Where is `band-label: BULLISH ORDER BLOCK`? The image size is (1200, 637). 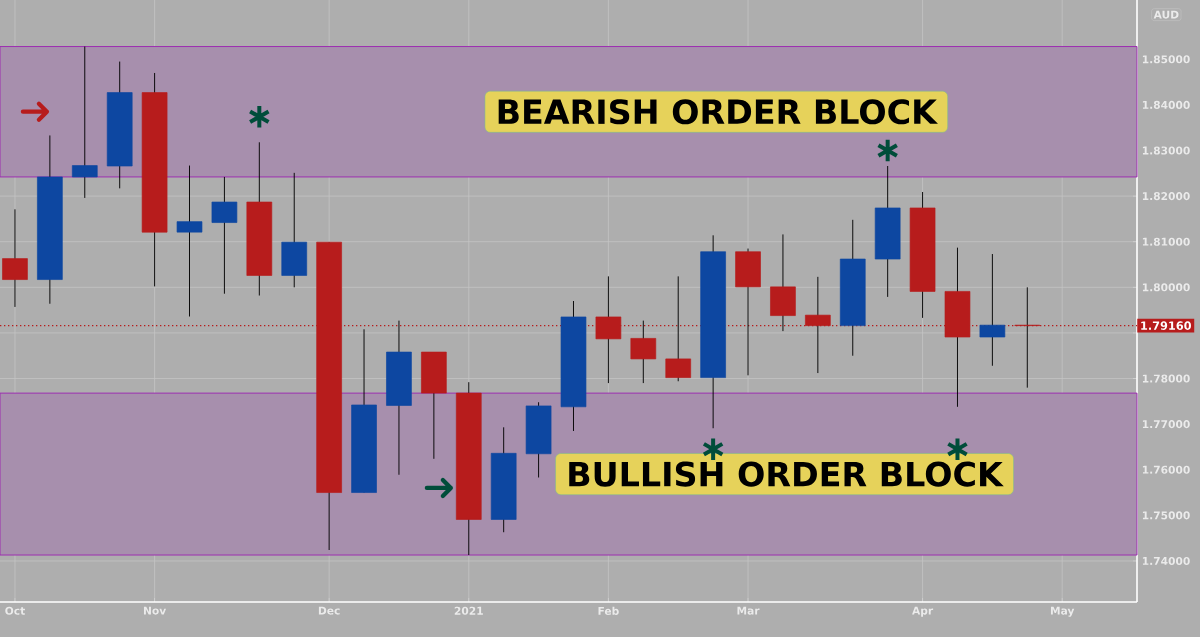
band-label: BULLISH ORDER BLOCK is located at coordinates (786, 474).